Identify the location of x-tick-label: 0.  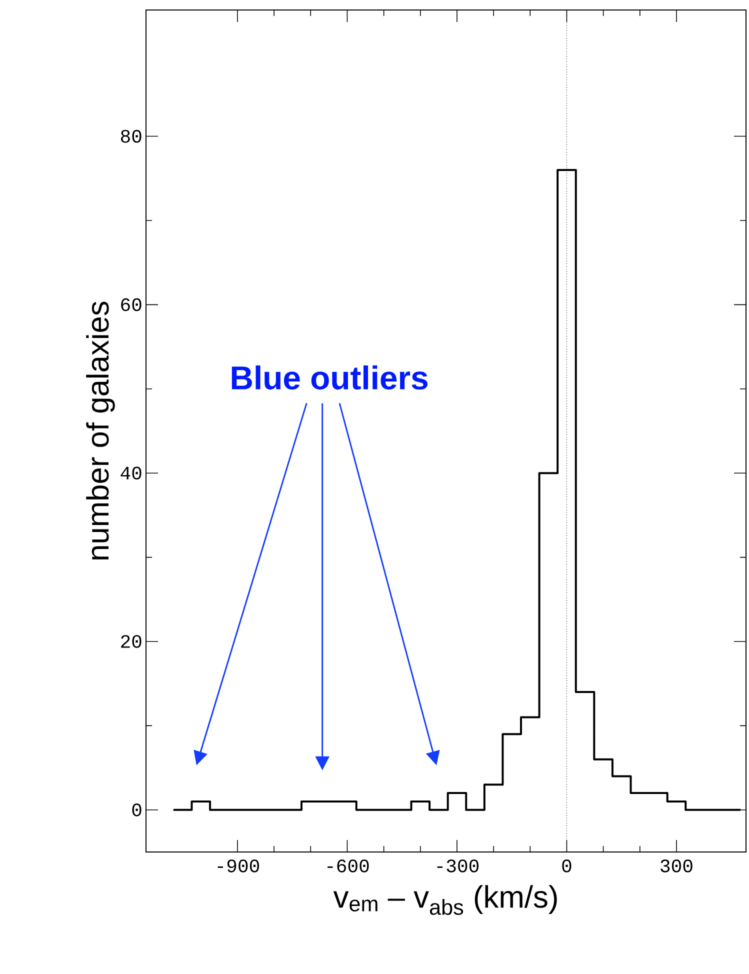
(567, 866).